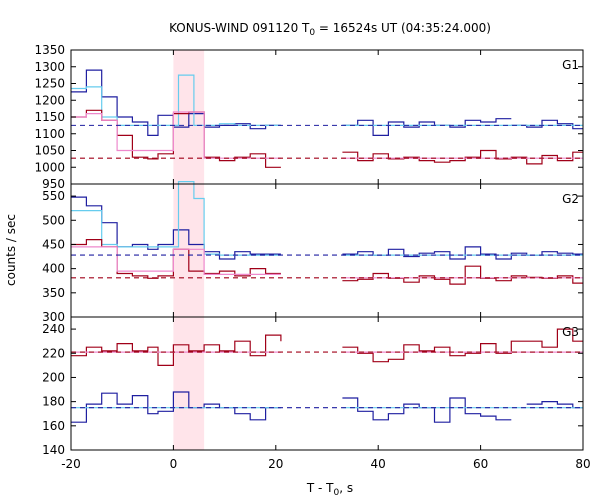 This screenshot has width=600, height=500. Describe the element at coordinates (570, 199) in the screenshot. I see `panel-label: G2` at that location.